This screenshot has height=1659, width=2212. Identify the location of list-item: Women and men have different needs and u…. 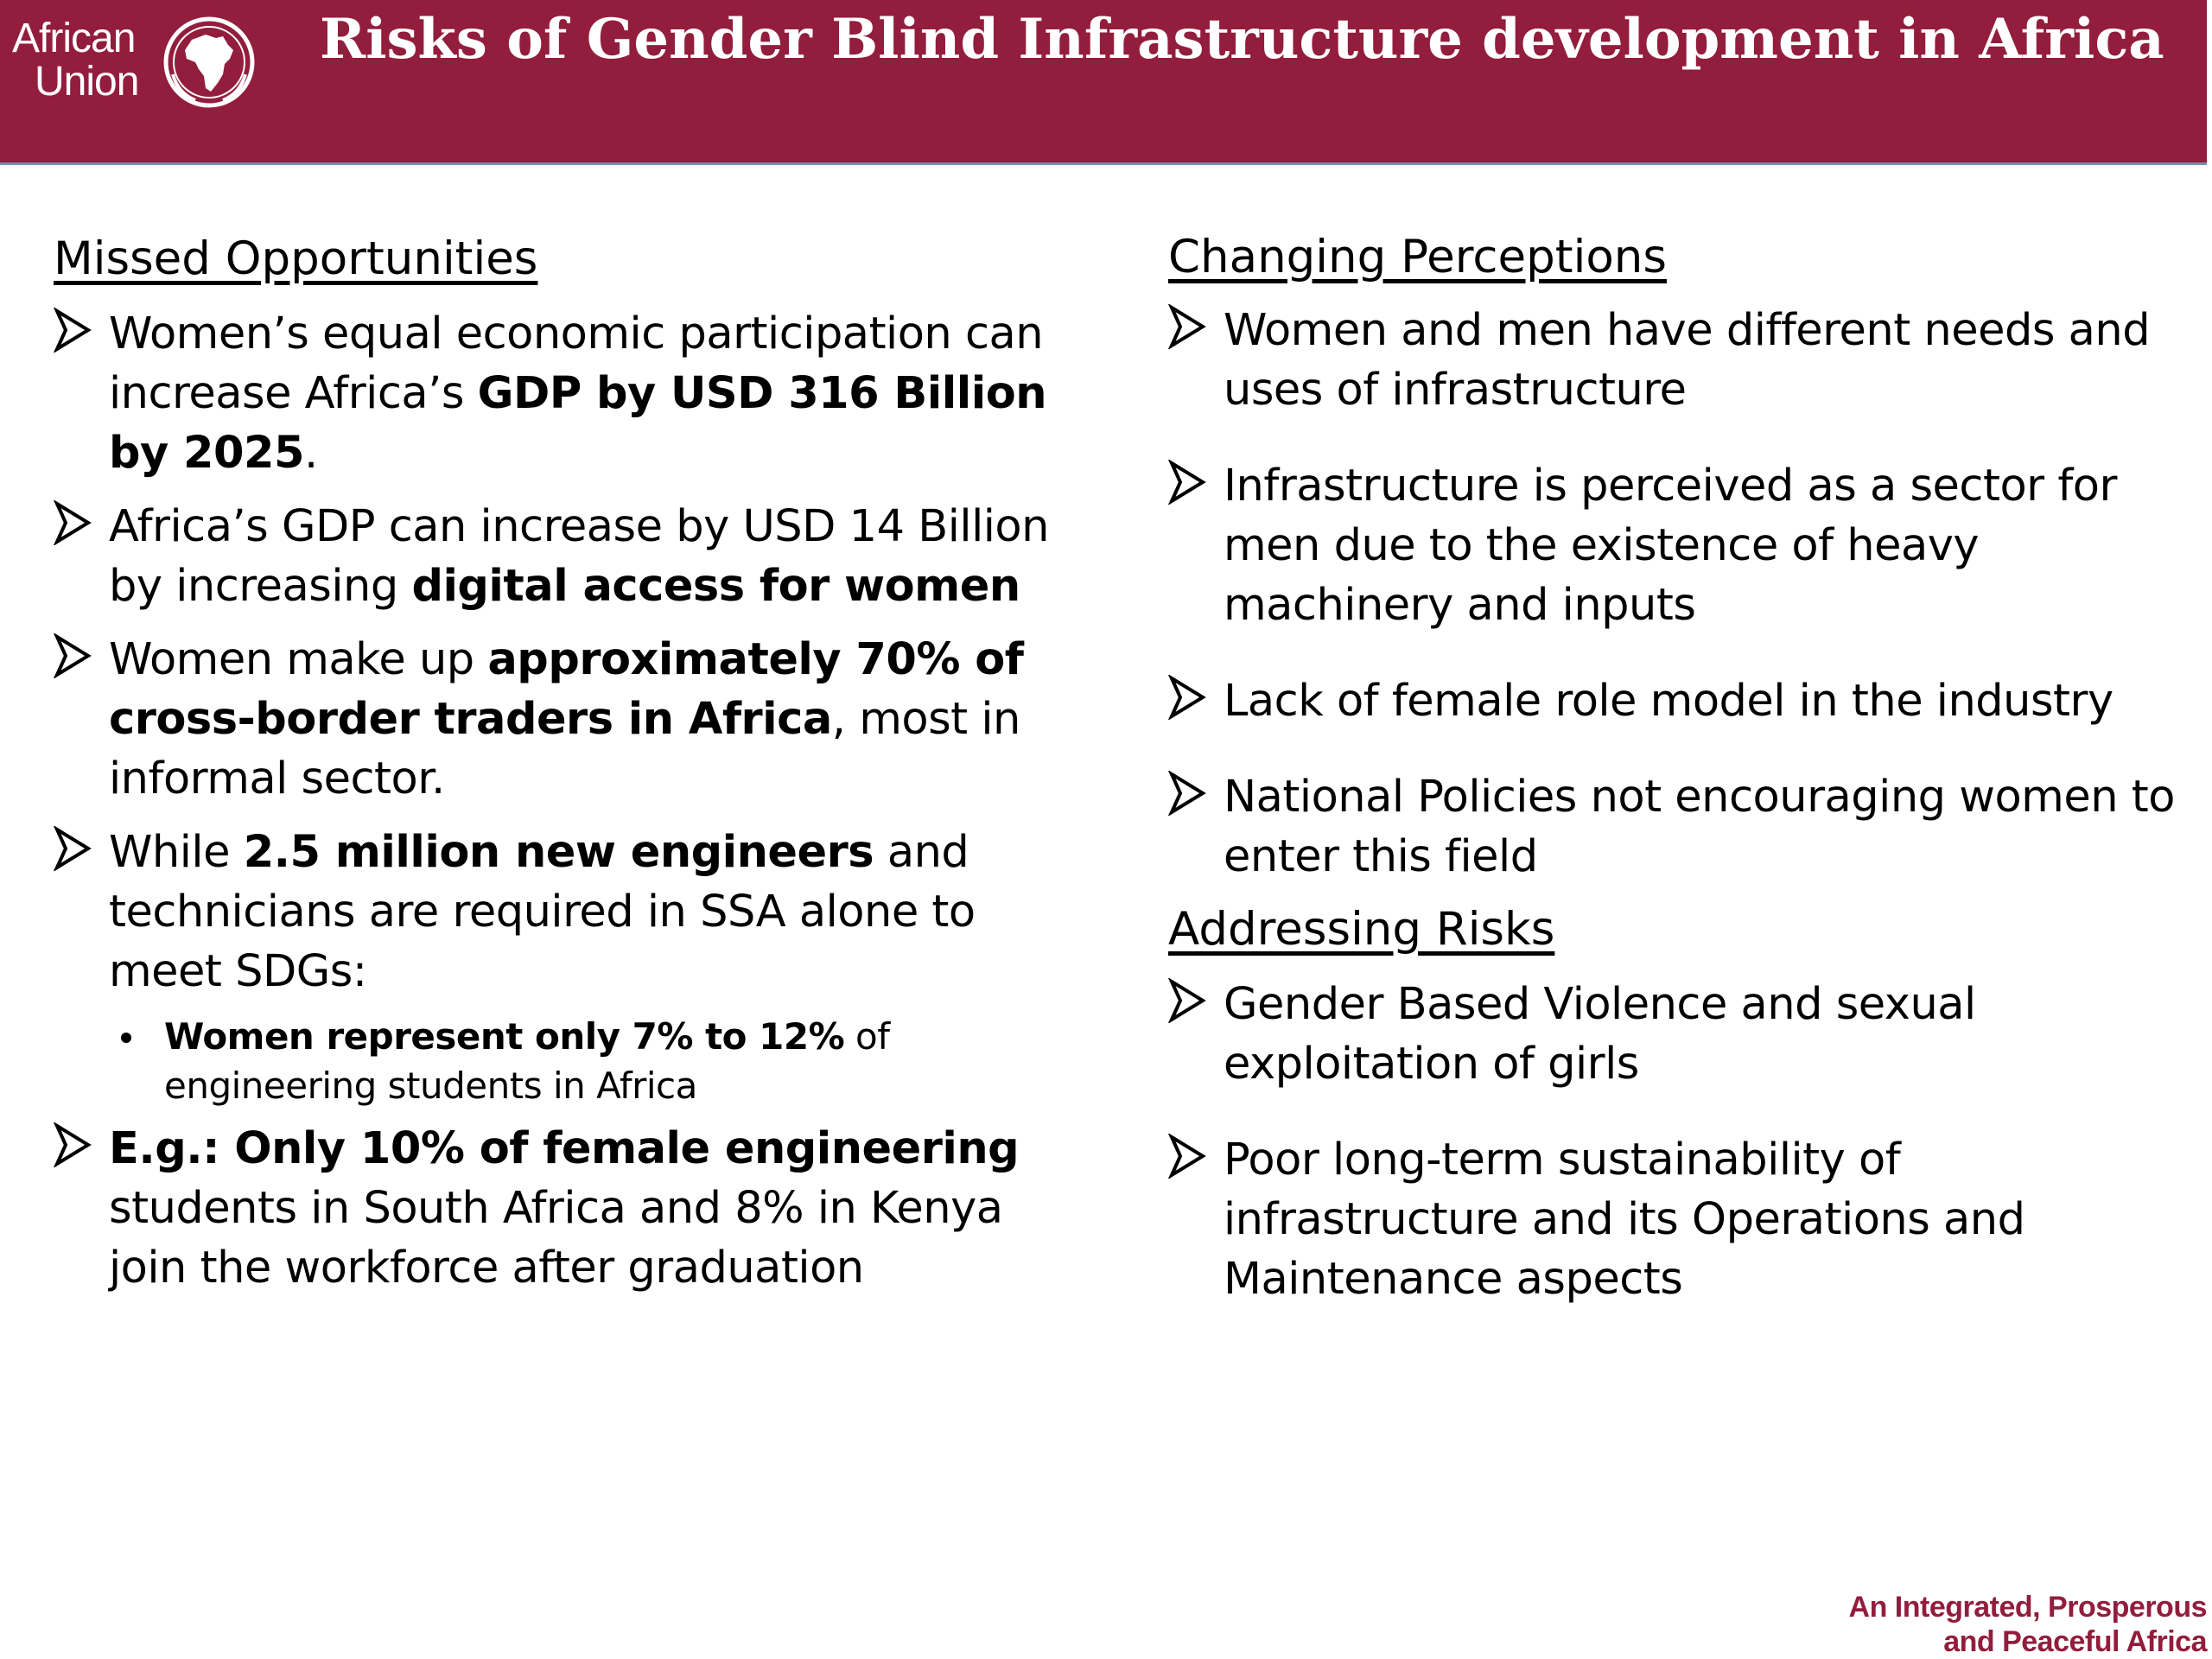
(1682, 360).